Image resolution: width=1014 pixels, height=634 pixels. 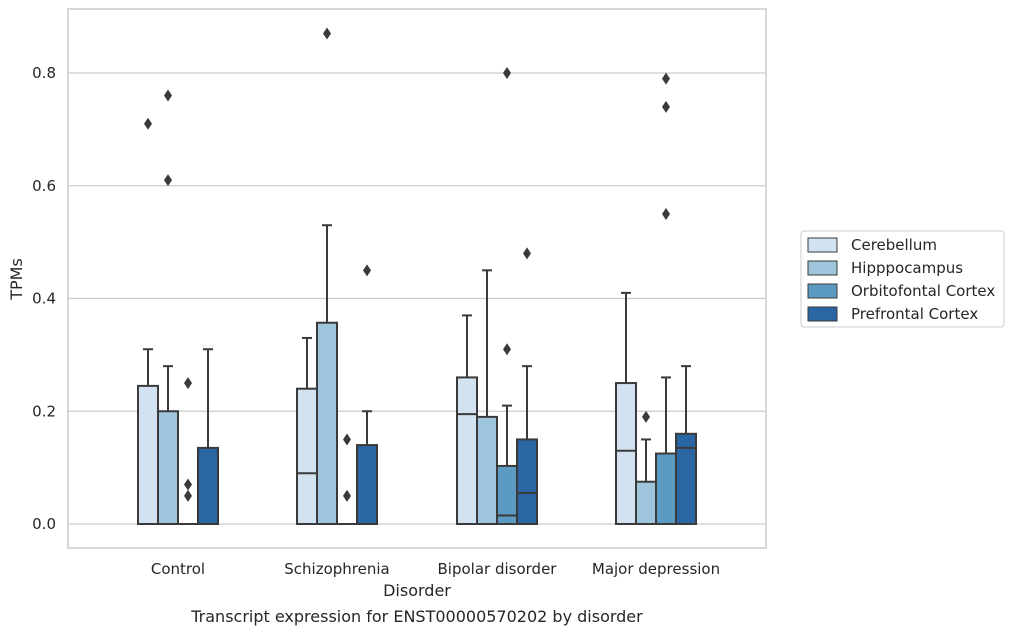 What do you see at coordinates (44, 411) in the screenshot?
I see `y-tick-label: 0.2` at bounding box center [44, 411].